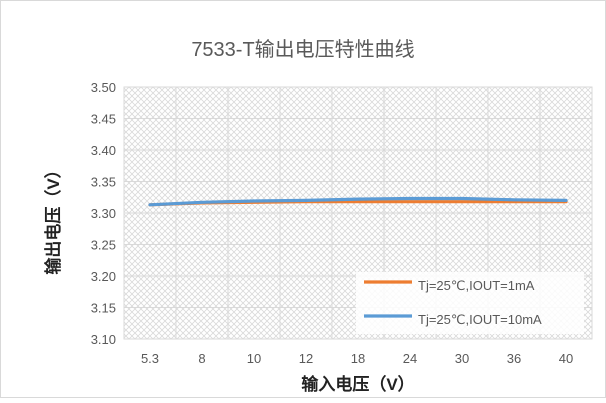 The image size is (606, 403). I want to click on y-axis-tick-labels: 3.10 3.15 3.20 3.25 3.30 3.35 3.40 3.45 3.50, so click(103, 213).